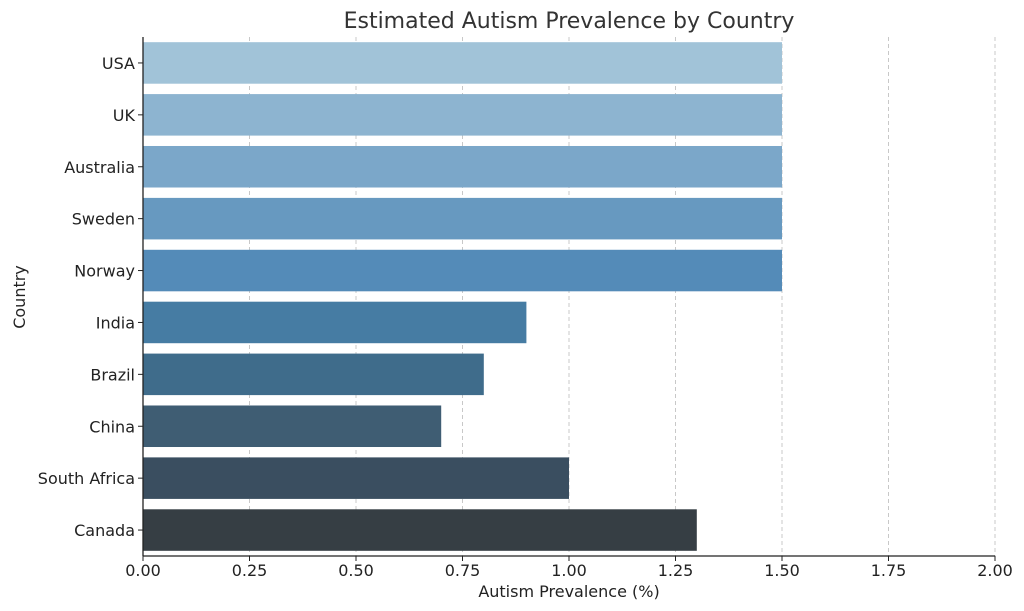  I want to click on x-tick-label: 0.25, so click(250, 570).